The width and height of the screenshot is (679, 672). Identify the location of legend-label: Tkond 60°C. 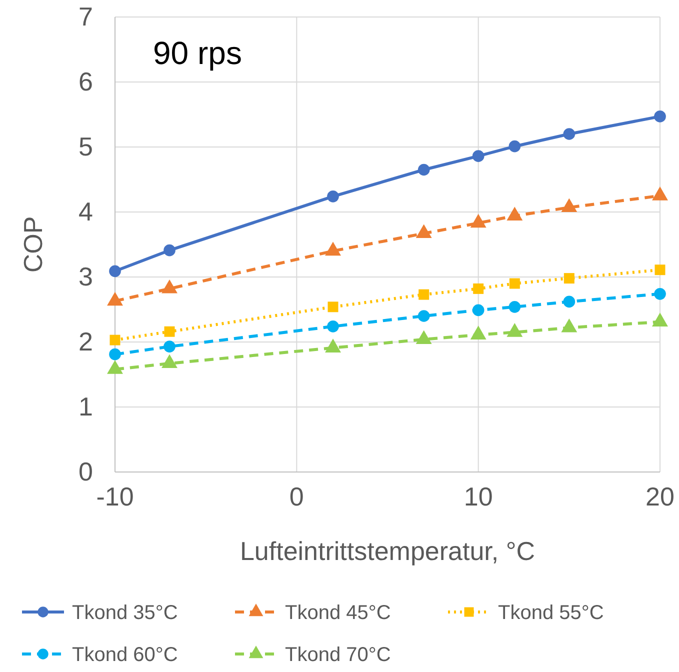
(125, 655).